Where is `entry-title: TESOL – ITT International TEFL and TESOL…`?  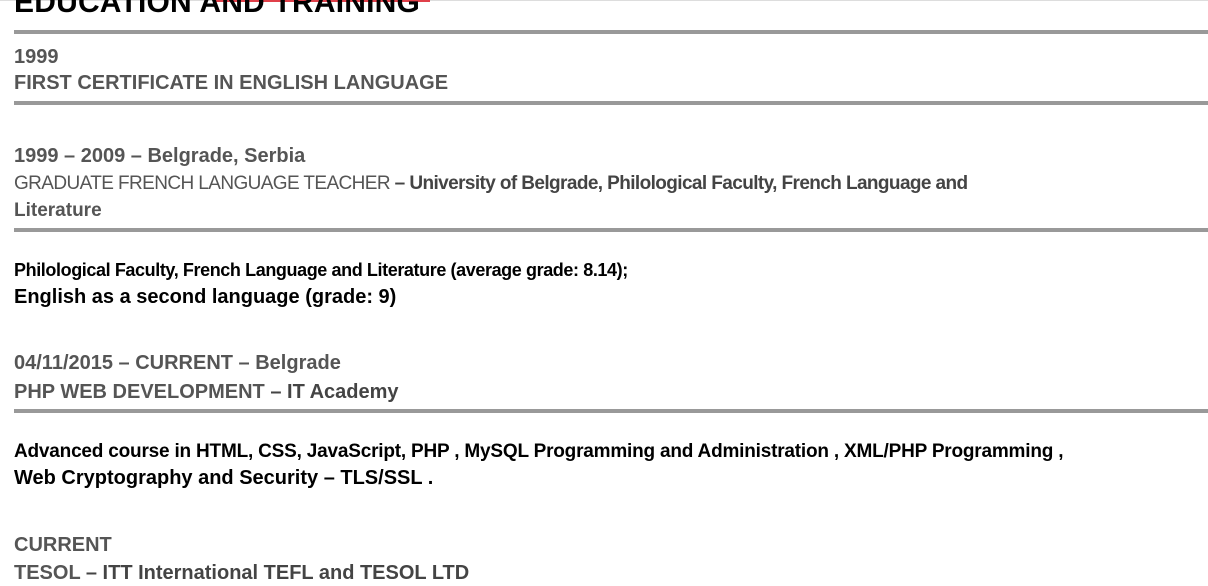 entry-title: TESOL – ITT International TEFL and TESOL… is located at coordinates (241, 573).